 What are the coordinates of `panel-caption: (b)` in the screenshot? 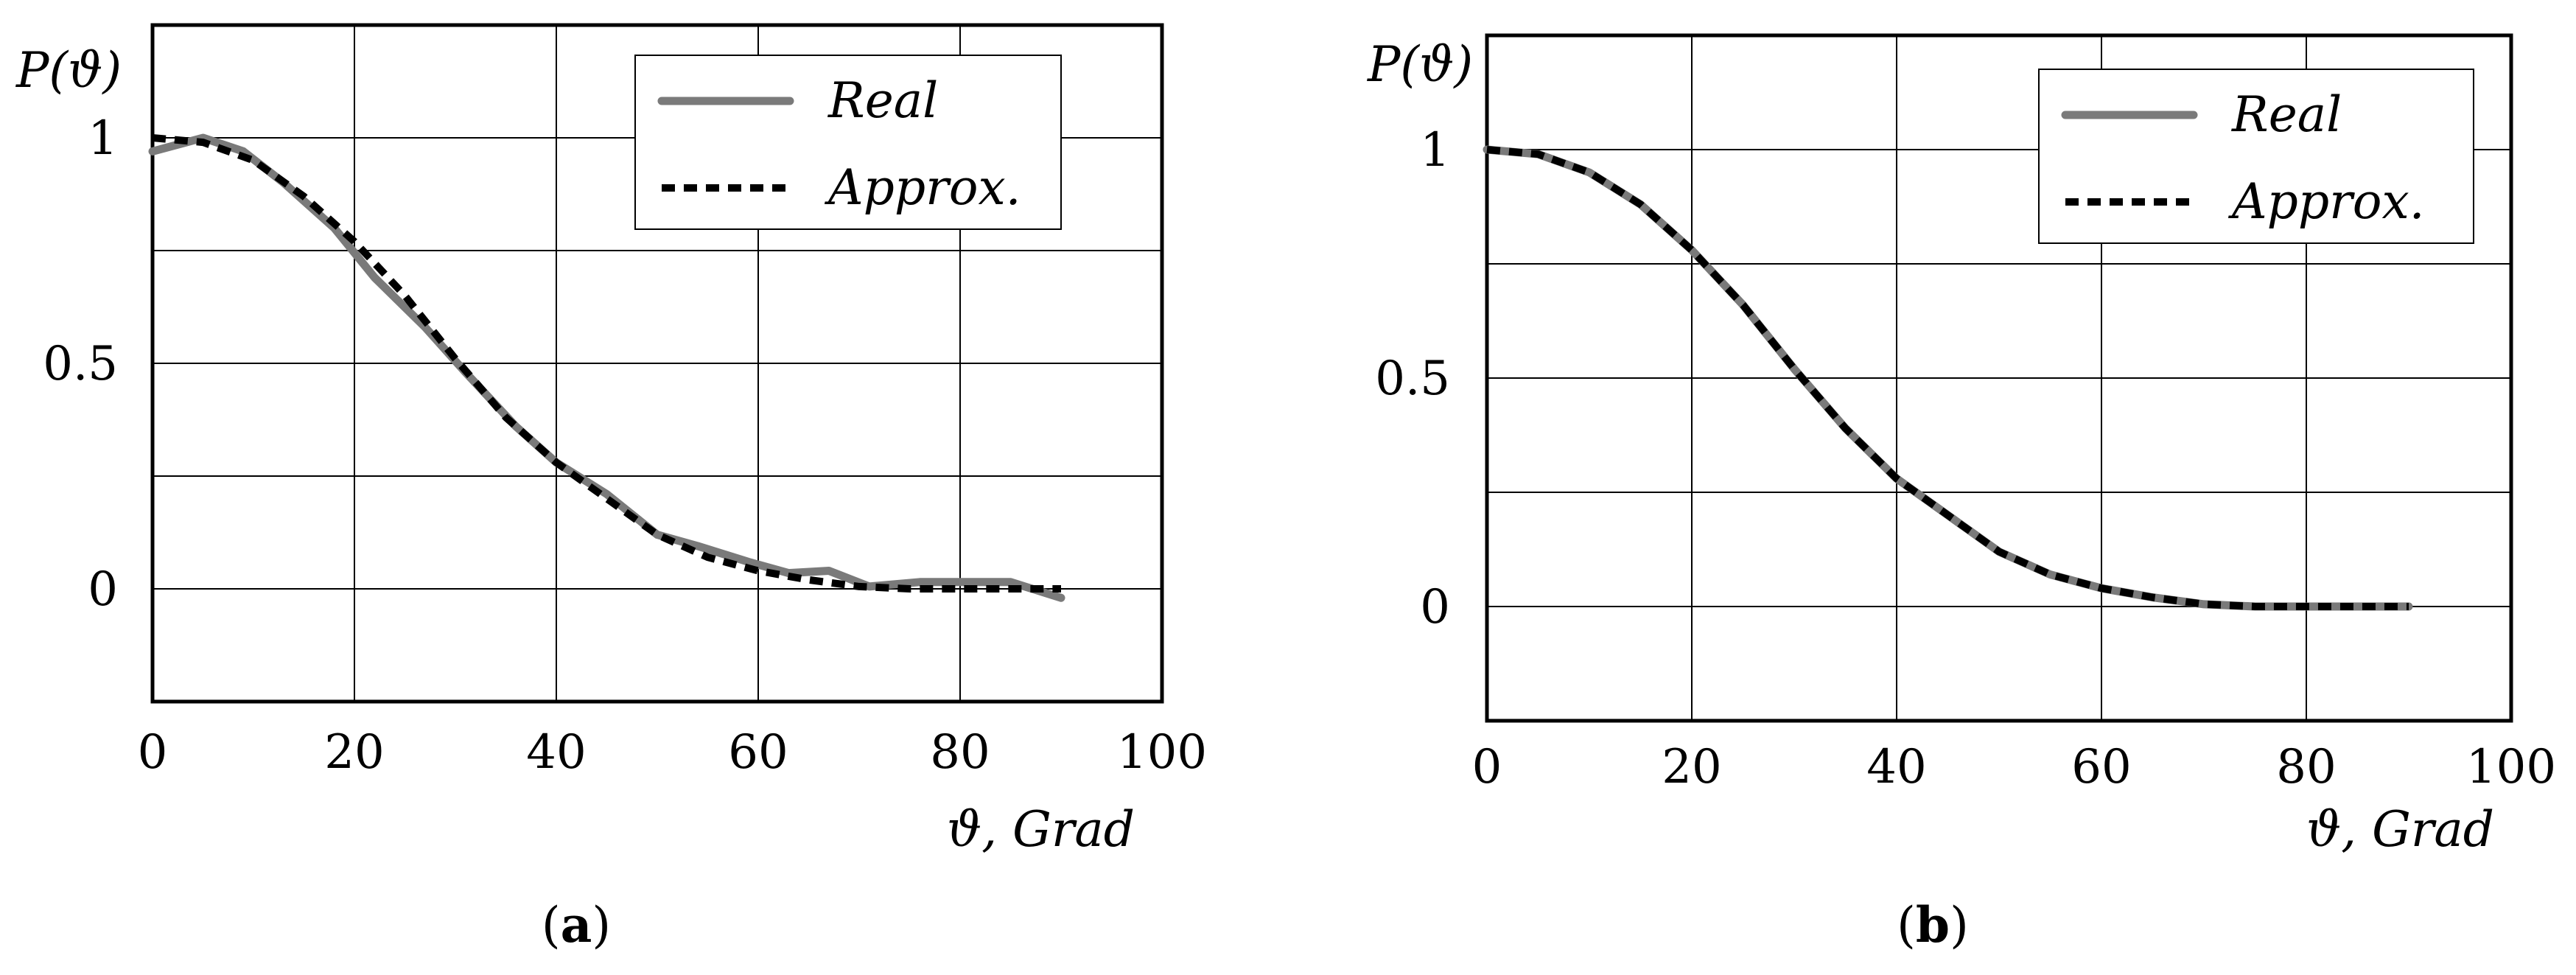 It's located at (1933, 925).